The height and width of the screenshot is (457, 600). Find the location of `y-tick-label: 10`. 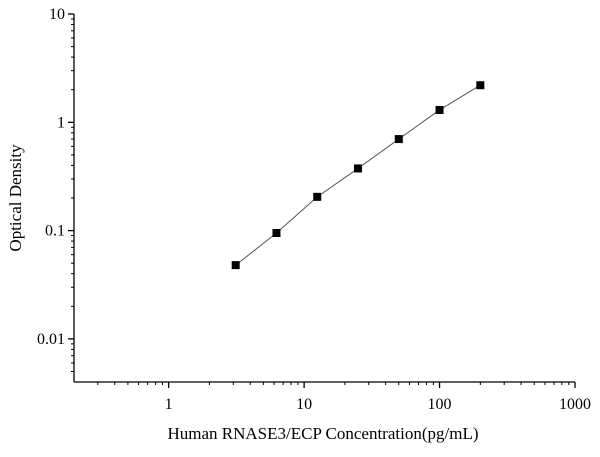

y-tick-label: 10 is located at coordinates (57, 14).